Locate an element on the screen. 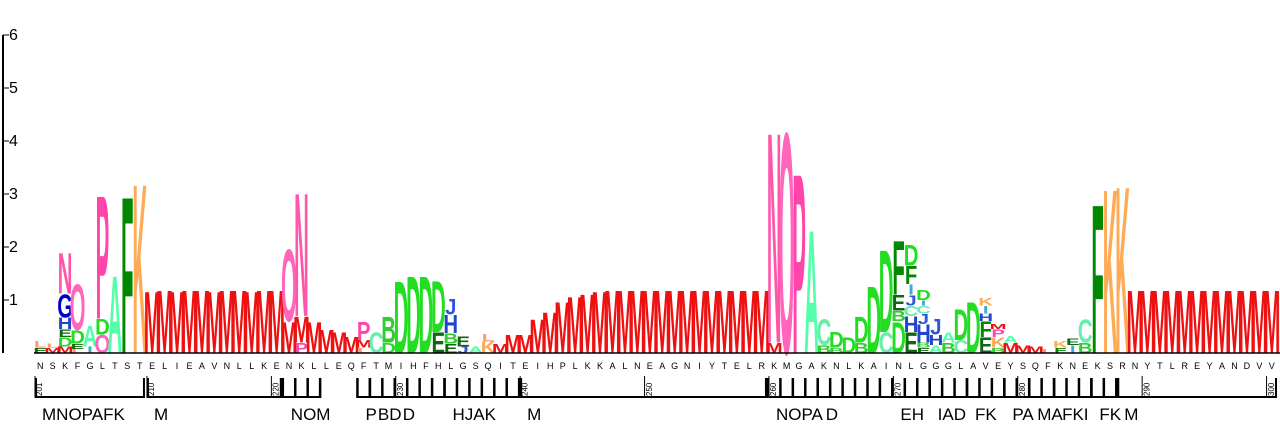 Image resolution: width=1280 pixels, height=433 pixels. region-label: P is located at coordinates (370, 414).